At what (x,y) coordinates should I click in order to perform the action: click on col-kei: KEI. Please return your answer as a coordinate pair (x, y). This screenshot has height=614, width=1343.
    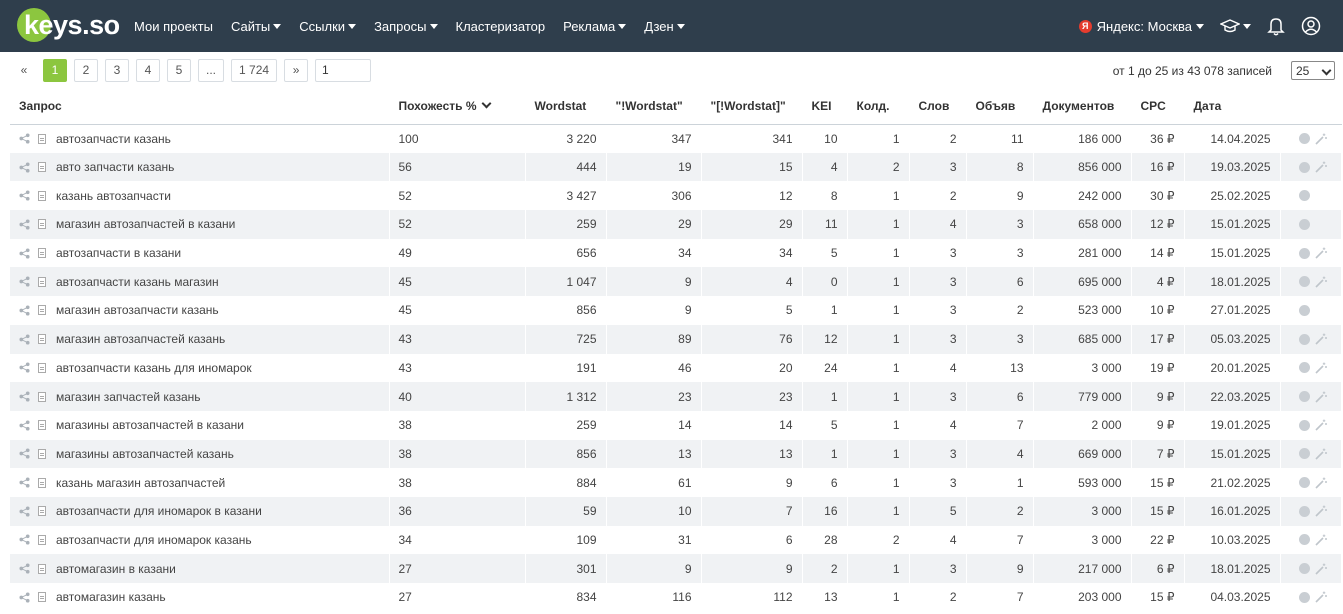
    Looking at the image, I should click on (825, 106).